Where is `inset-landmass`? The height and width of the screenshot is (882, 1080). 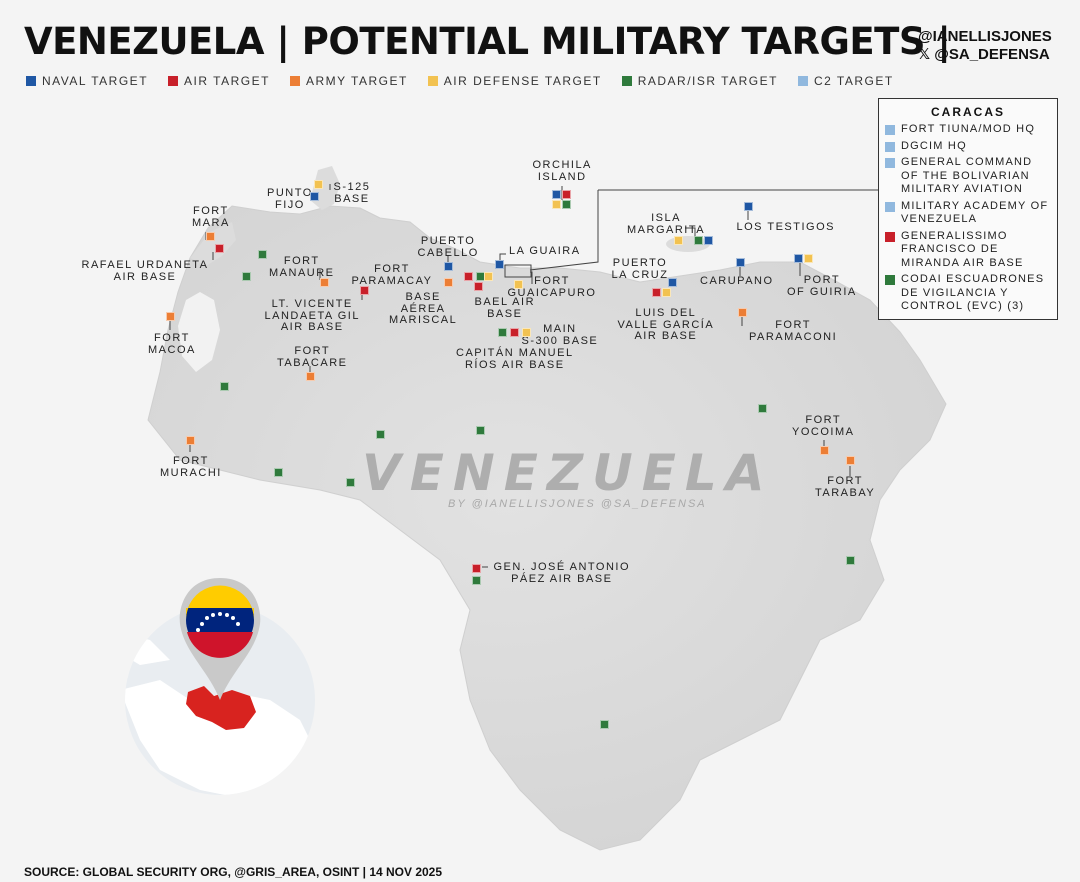 inset-landmass is located at coordinates (220, 737).